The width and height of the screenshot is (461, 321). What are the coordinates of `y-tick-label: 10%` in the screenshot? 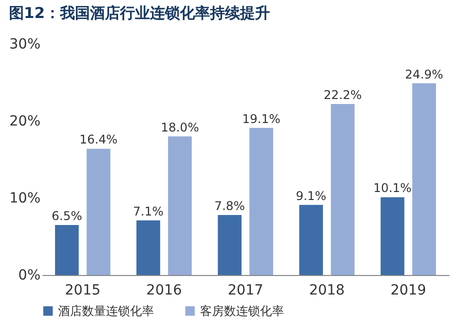 It's located at (24, 198).